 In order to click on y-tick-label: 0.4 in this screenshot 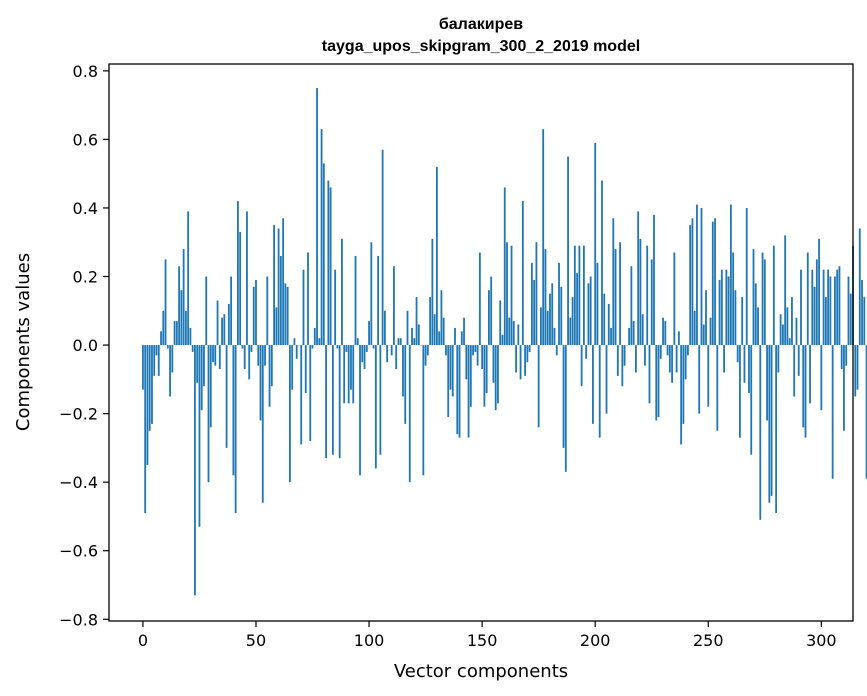, I will do `click(85, 208)`.